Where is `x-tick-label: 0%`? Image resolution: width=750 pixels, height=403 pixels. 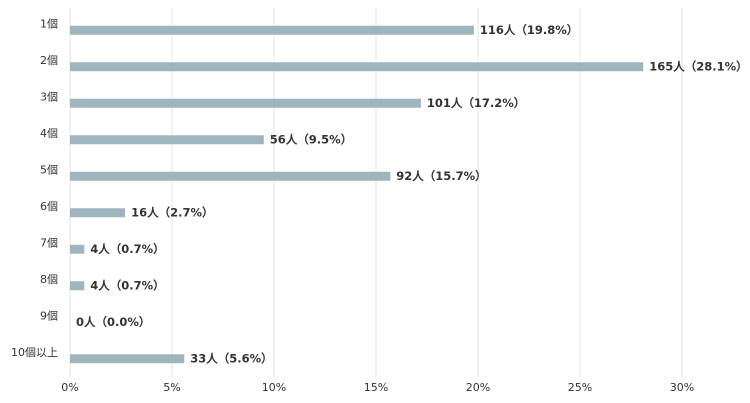 x-tick-label: 0% is located at coordinates (69, 387).